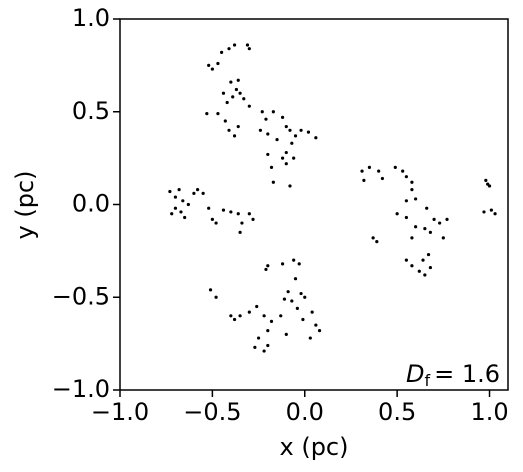  I want to click on annotation-symbol: D, so click(415, 374).